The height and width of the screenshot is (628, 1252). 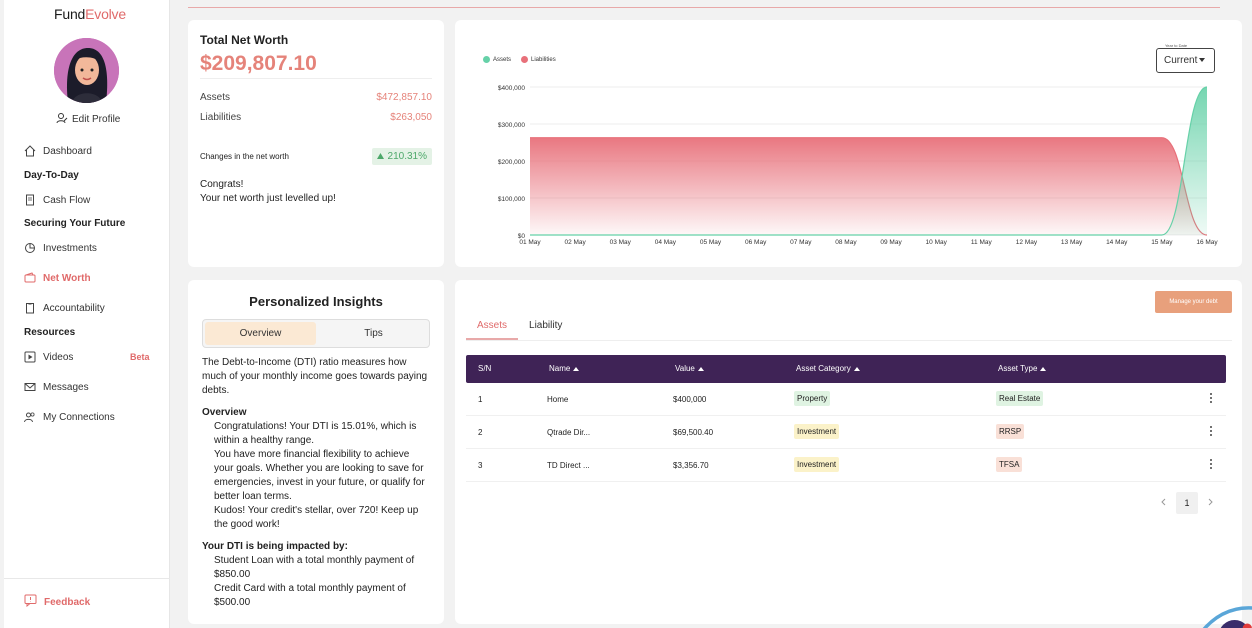 I want to click on type-badge: TFSA, so click(x=1009, y=464).